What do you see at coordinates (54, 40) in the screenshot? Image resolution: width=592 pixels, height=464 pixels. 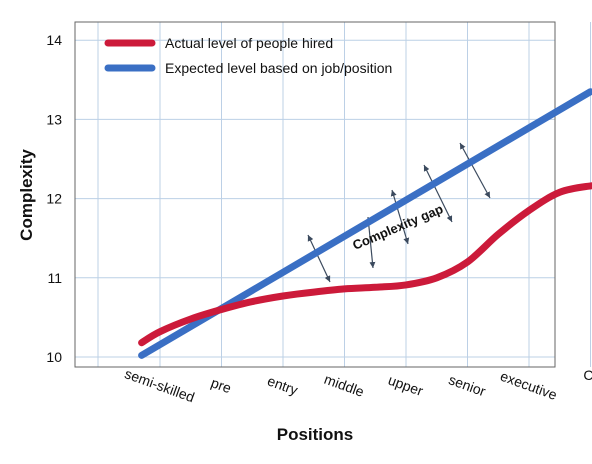 I see `y-tick-label: 14` at bounding box center [54, 40].